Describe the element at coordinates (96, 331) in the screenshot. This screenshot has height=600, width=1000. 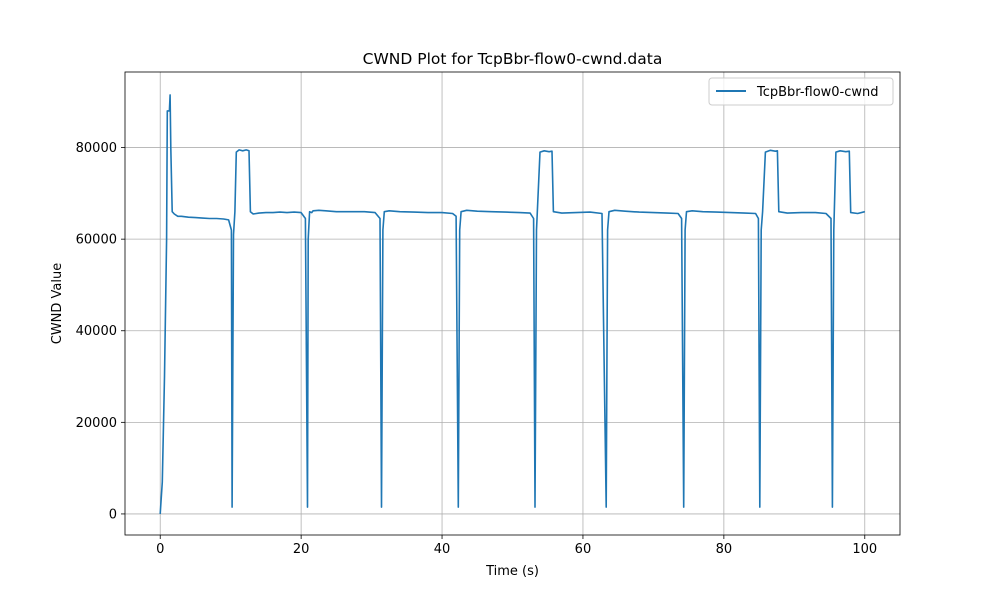
I see `y-tick-label: 40000` at that location.